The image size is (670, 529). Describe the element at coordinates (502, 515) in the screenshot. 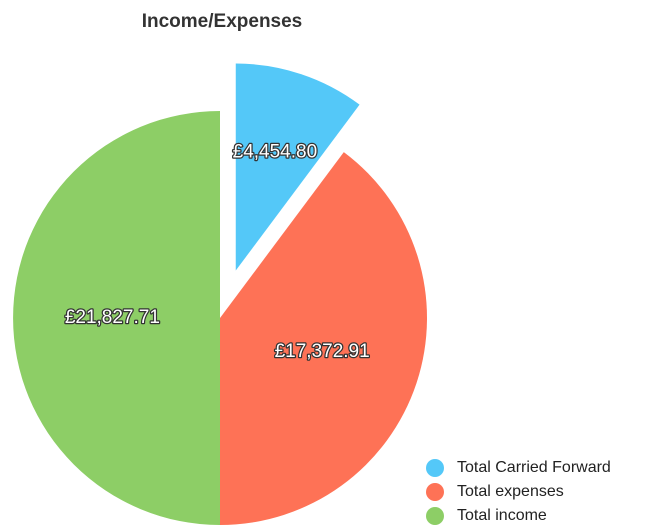

I see `legend-label: Total income` at that location.